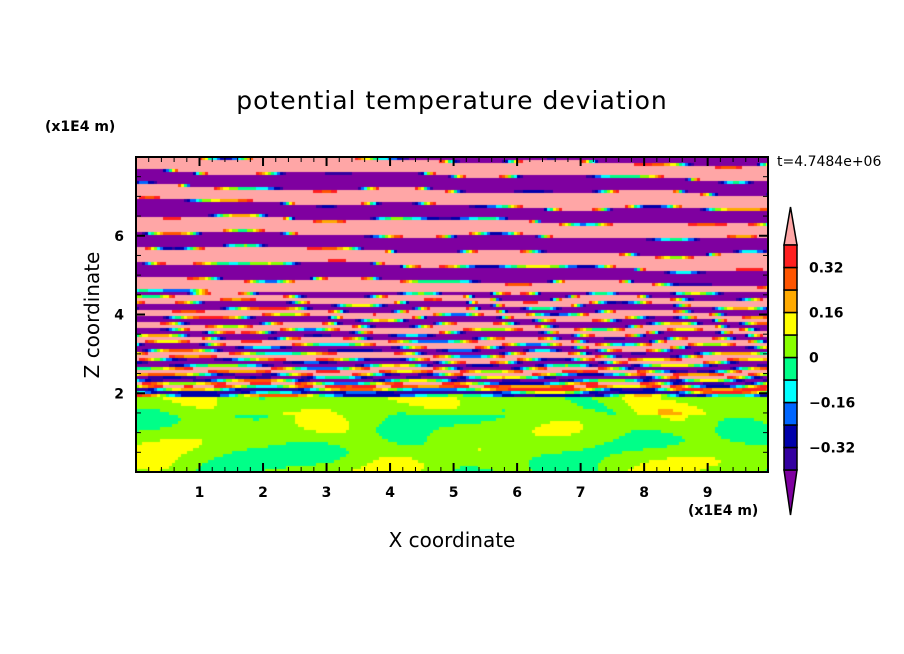  Describe the element at coordinates (826, 269) in the screenshot. I see `colorbar-label: 0.32` at that location.